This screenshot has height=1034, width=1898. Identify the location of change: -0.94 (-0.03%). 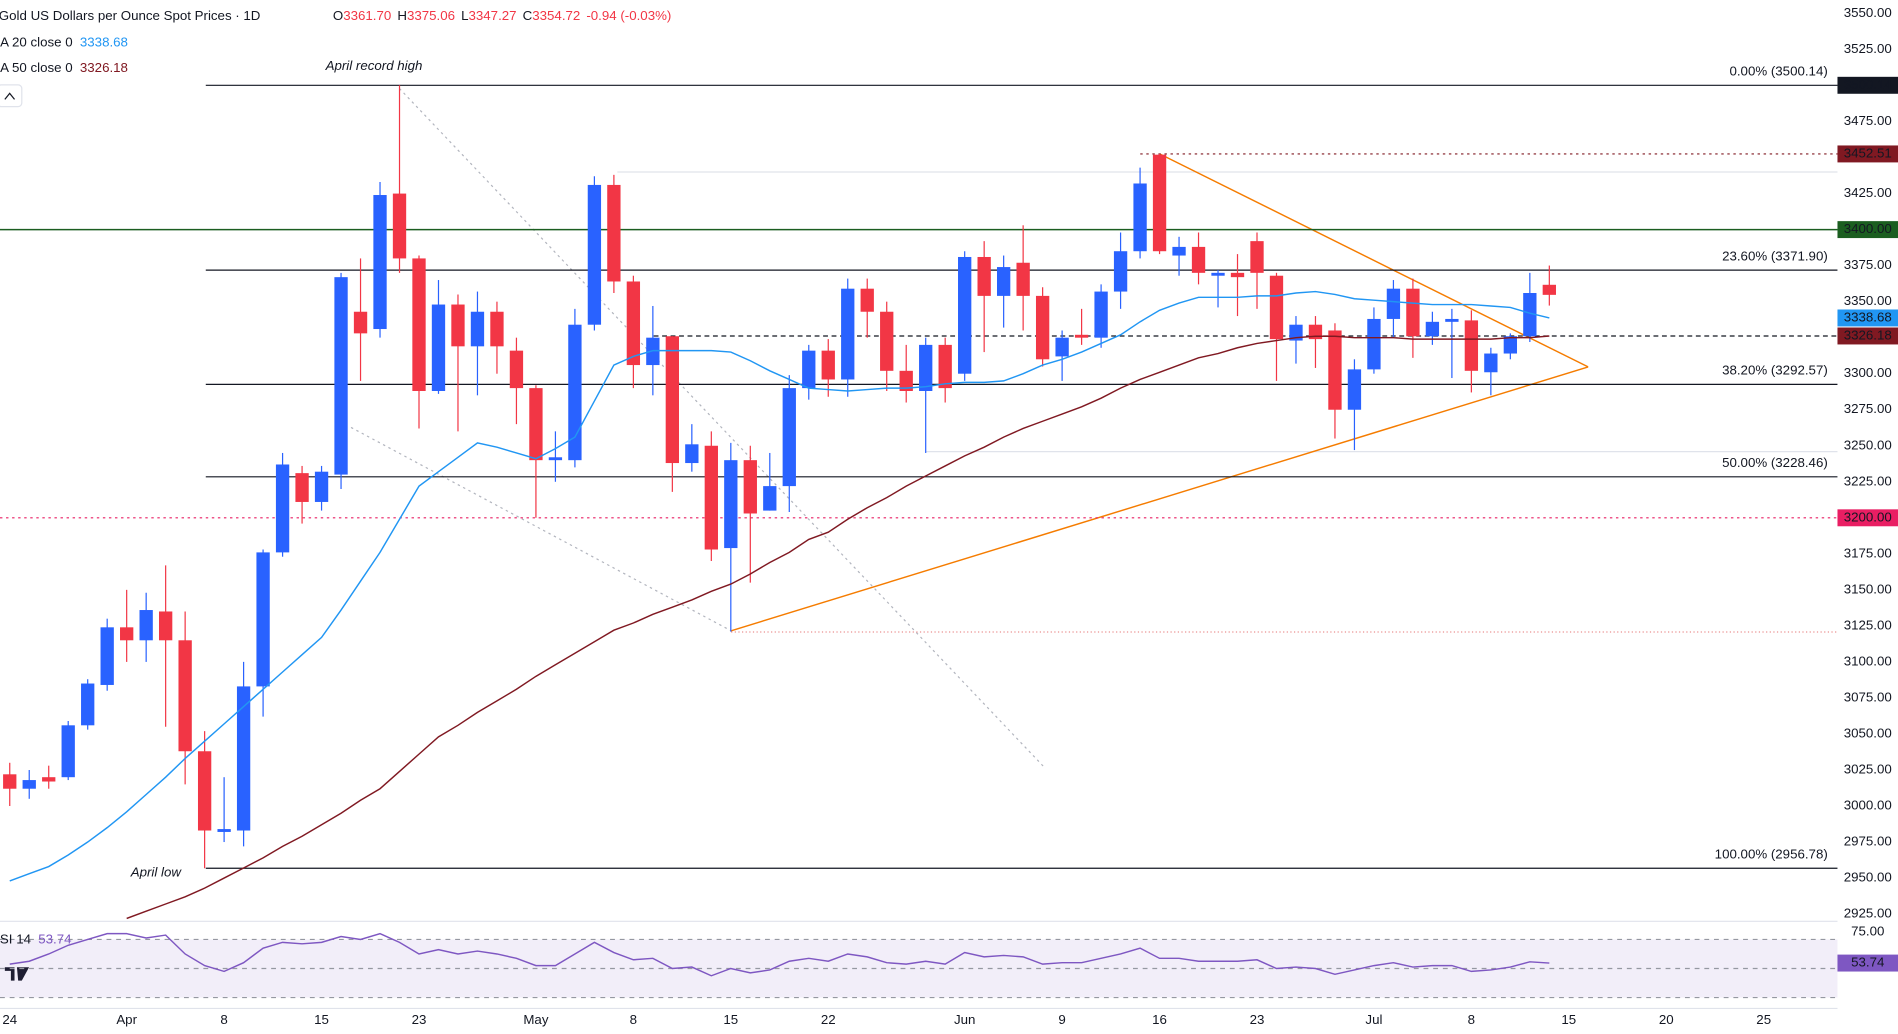
(628, 14).